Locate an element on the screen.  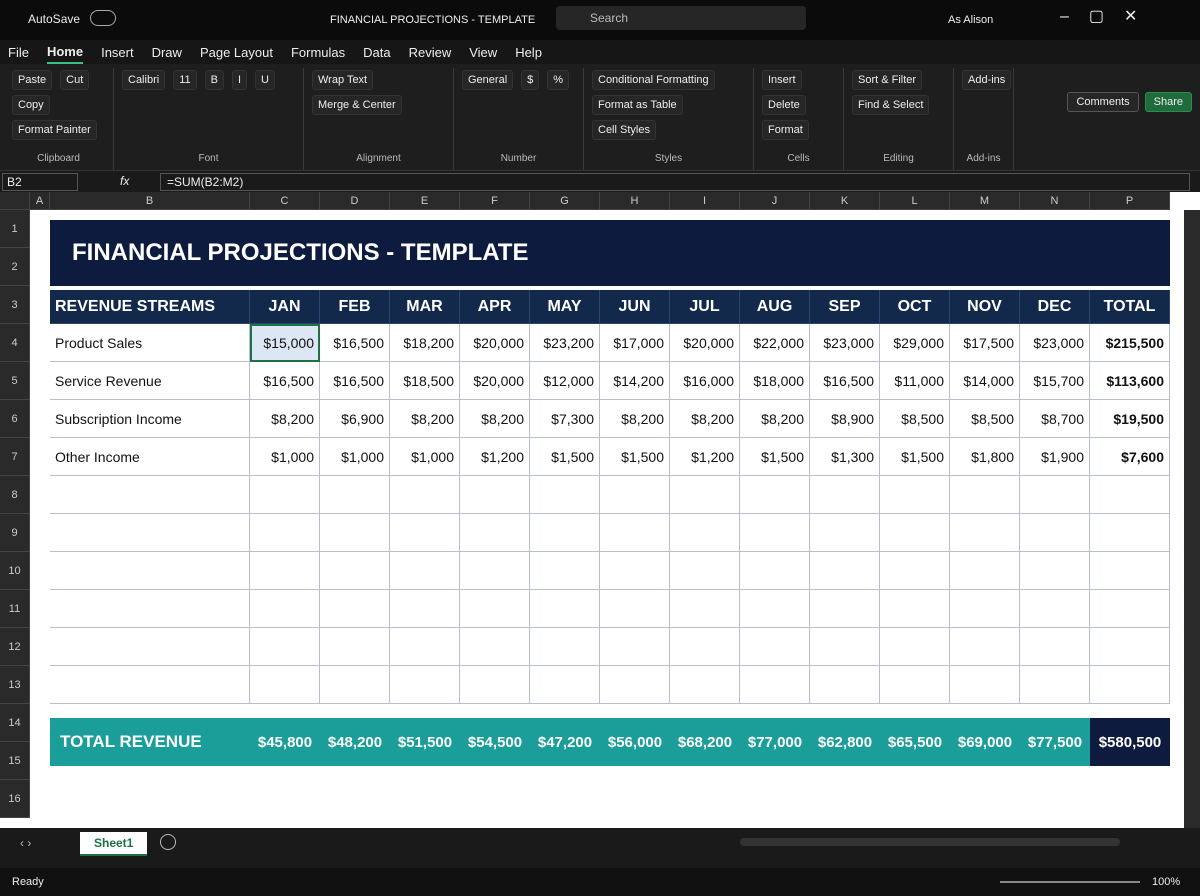
value-cell: $215,500 is located at coordinates (1130, 343).